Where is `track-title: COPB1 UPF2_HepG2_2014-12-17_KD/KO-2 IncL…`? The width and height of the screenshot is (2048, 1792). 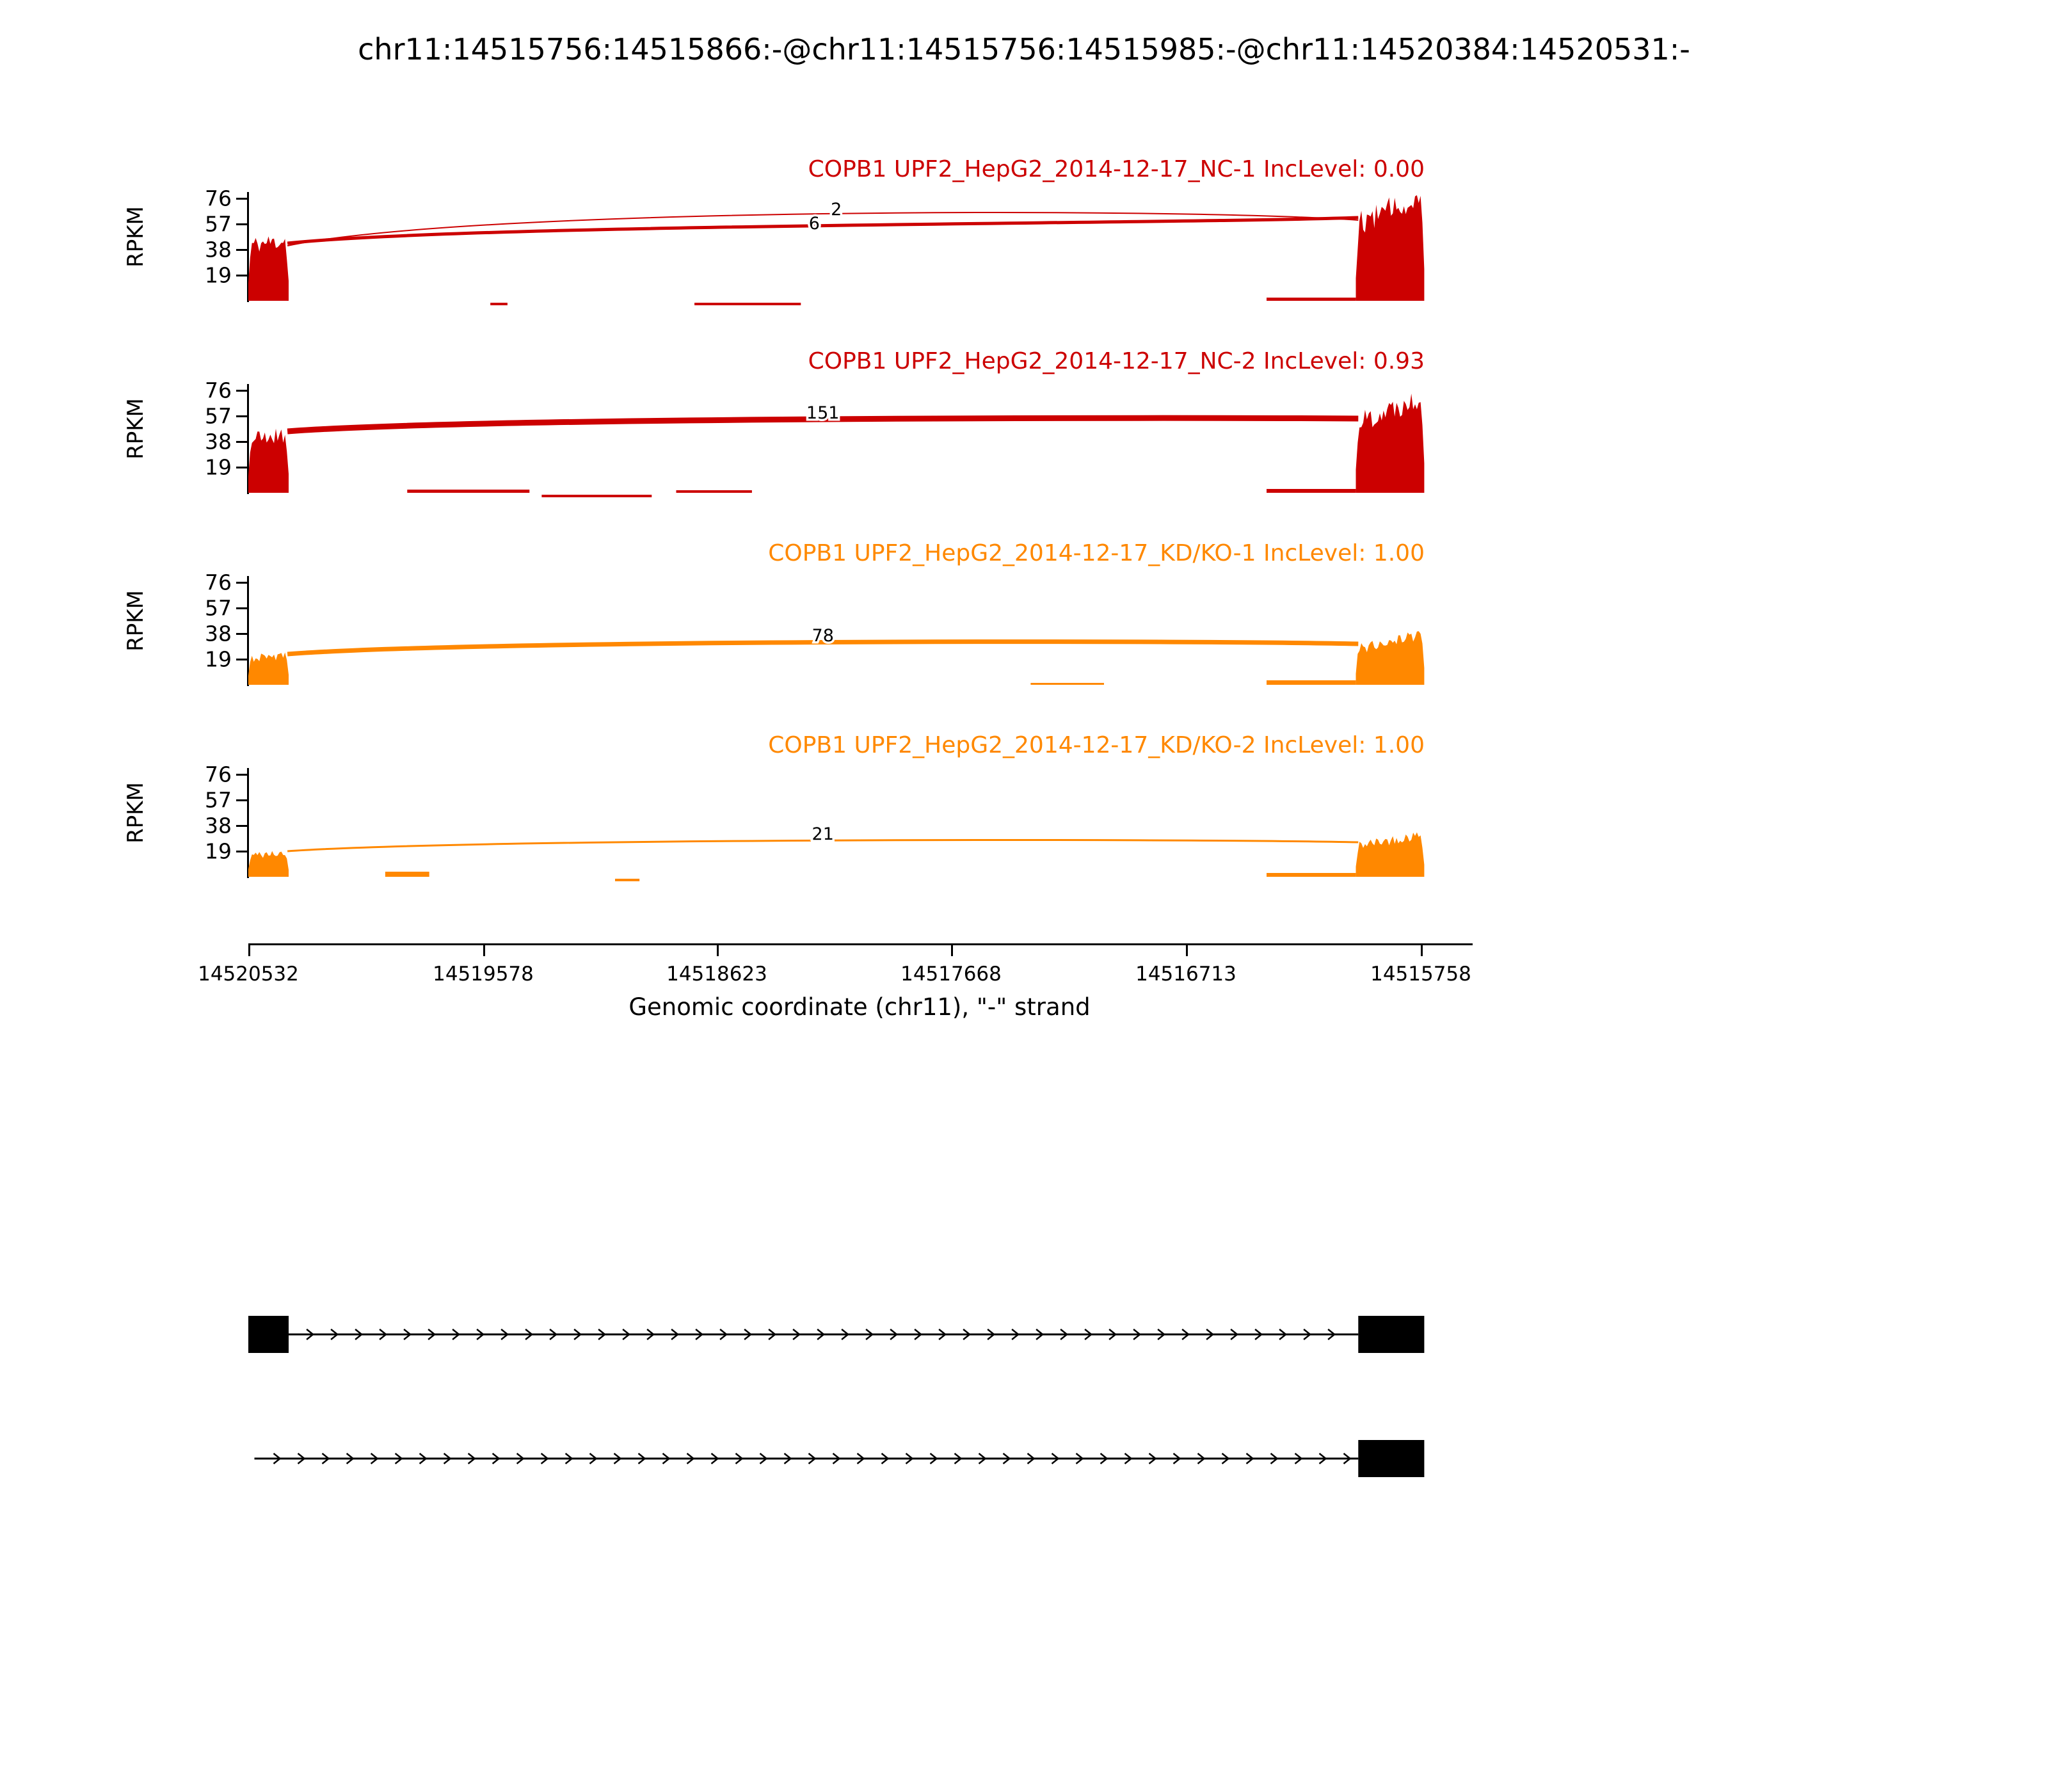 track-title: COPB1 UPF2_HepG2_2014-12-17_KD/KO-2 IncL… is located at coordinates (1096, 745).